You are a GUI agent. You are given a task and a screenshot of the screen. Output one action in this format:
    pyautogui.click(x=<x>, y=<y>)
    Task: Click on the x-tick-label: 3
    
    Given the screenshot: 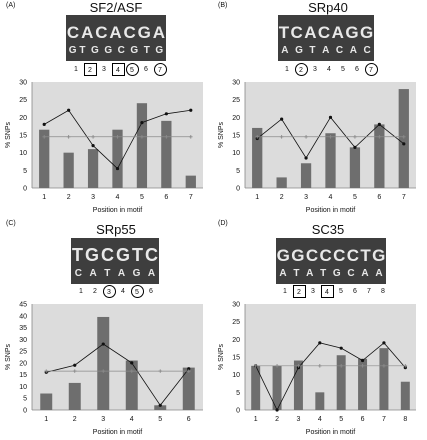 What is the action you would take?
    pyautogui.click(x=103, y=419)
    